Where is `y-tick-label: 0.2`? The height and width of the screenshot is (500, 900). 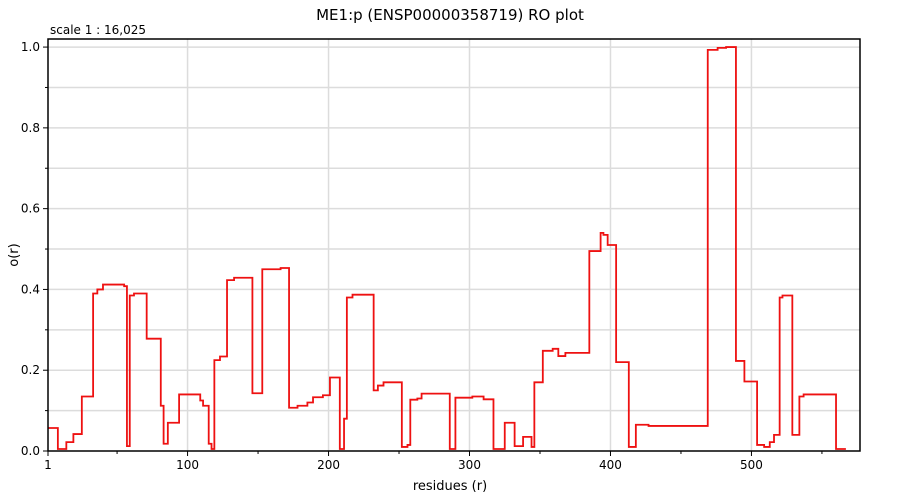 y-tick-label: 0.2 is located at coordinates (30, 370).